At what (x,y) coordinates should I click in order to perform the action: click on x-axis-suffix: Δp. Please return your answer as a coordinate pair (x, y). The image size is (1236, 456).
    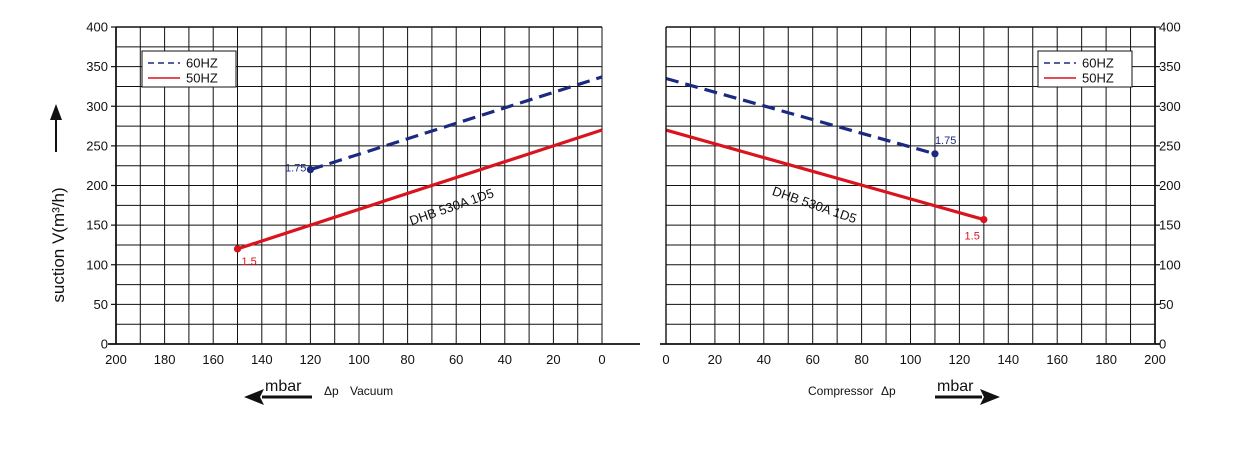
    Looking at the image, I should click on (888, 391).